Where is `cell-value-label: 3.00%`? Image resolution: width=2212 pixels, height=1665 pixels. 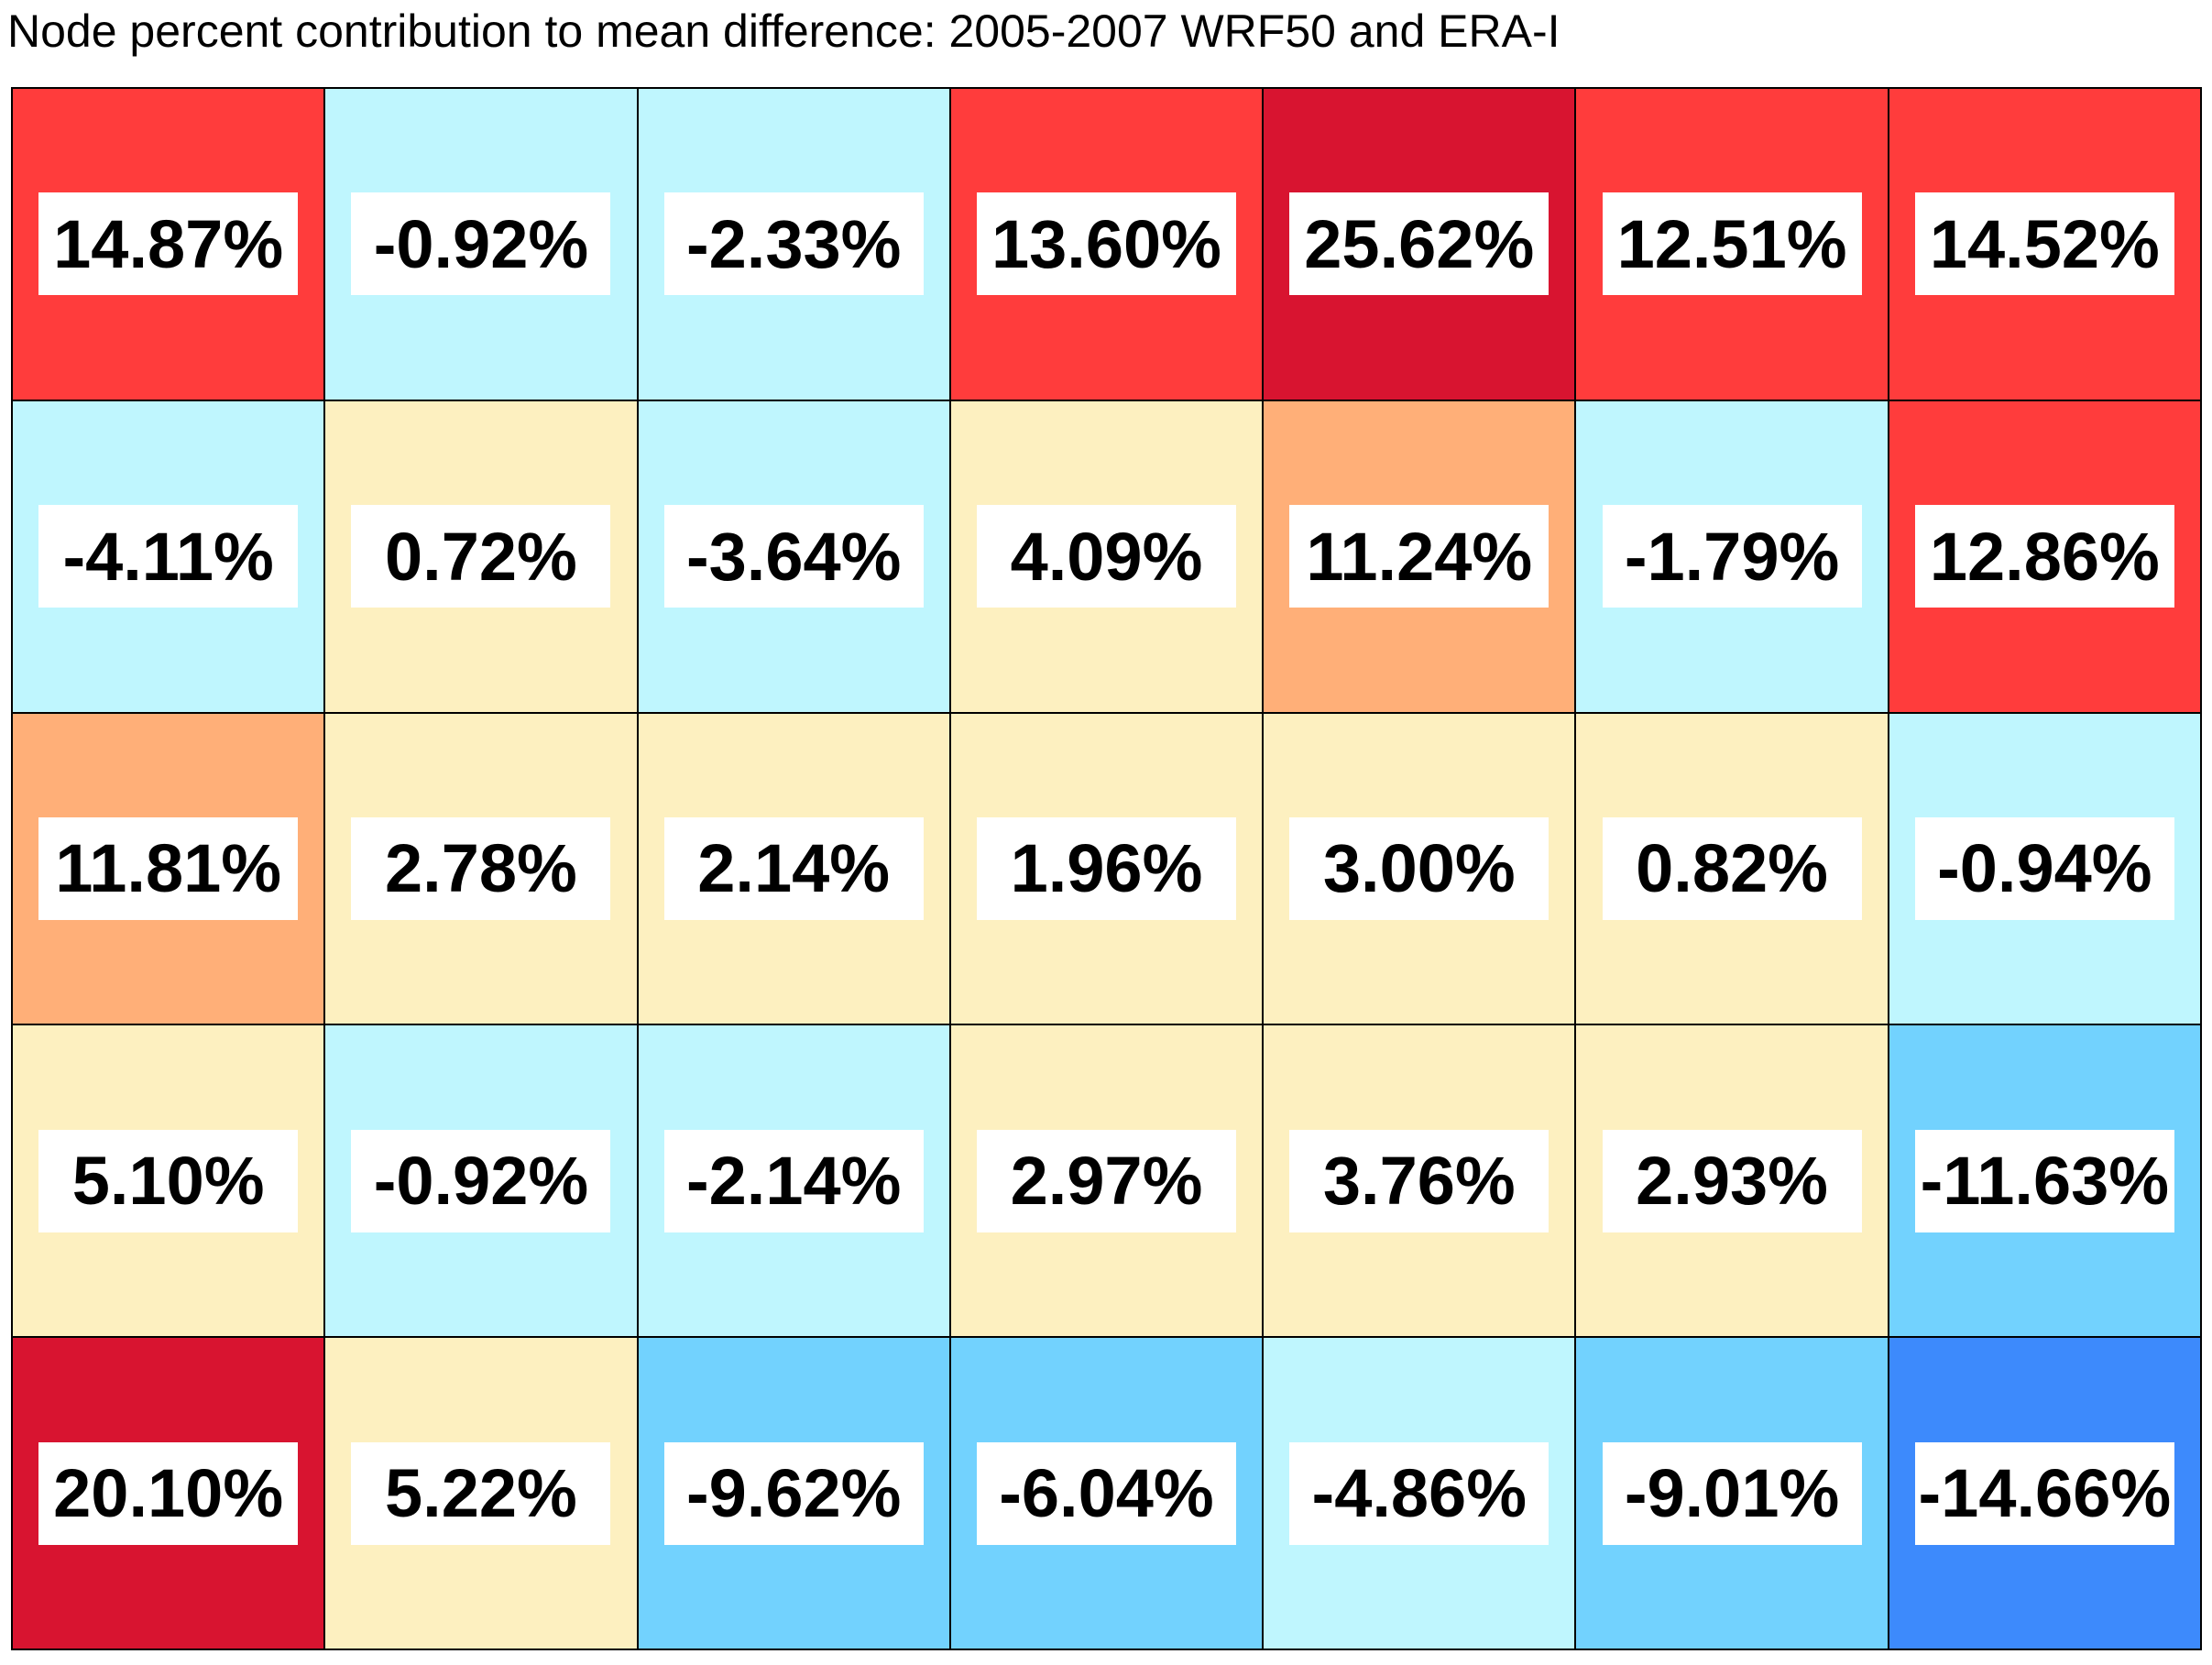 cell-value-label: 3.00% is located at coordinates (1419, 868).